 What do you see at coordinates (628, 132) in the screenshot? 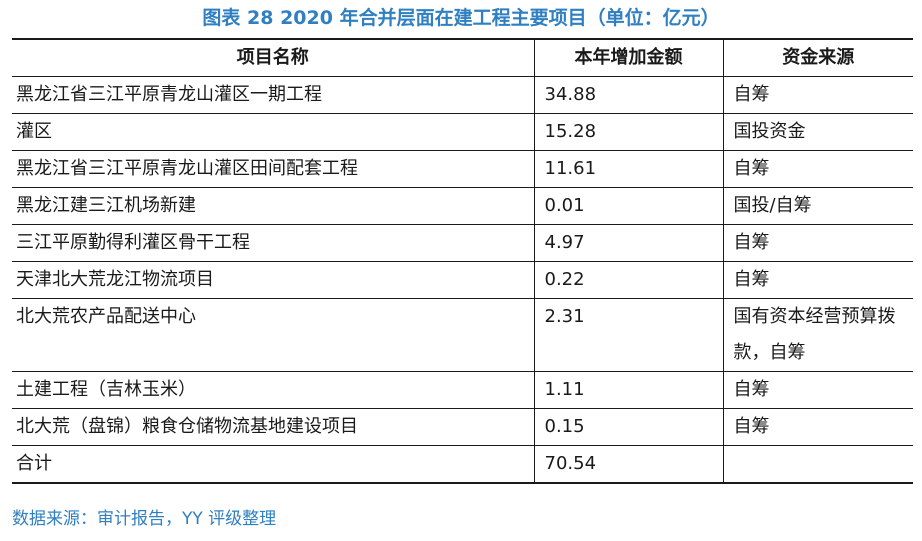
I see `amount-cell: 15.28` at bounding box center [628, 132].